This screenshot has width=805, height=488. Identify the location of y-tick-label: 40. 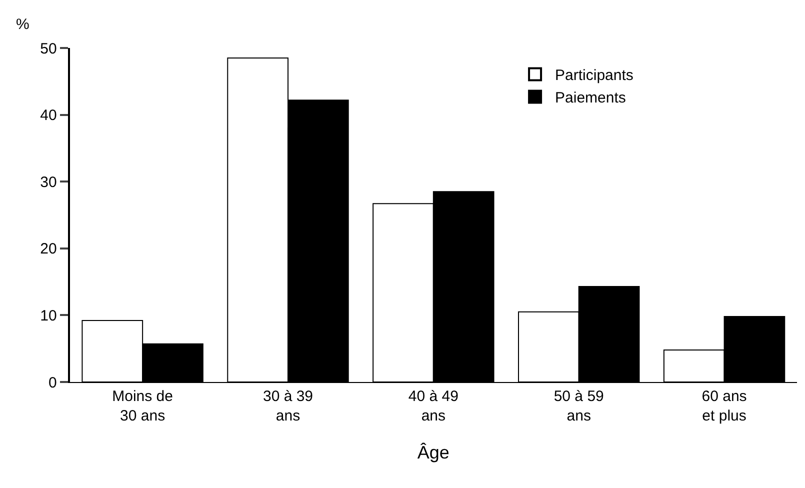
(48, 115).